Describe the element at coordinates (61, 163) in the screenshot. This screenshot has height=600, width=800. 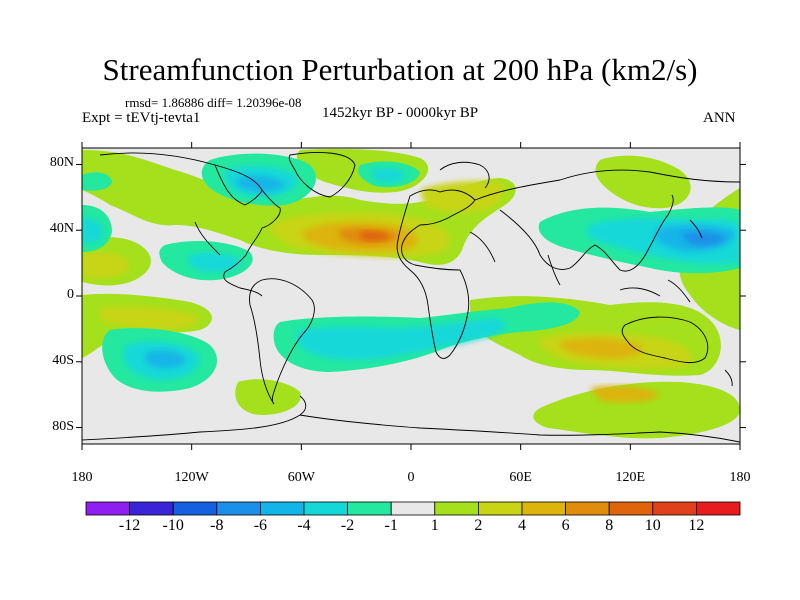
I see `y-tick-label: 80N` at that location.